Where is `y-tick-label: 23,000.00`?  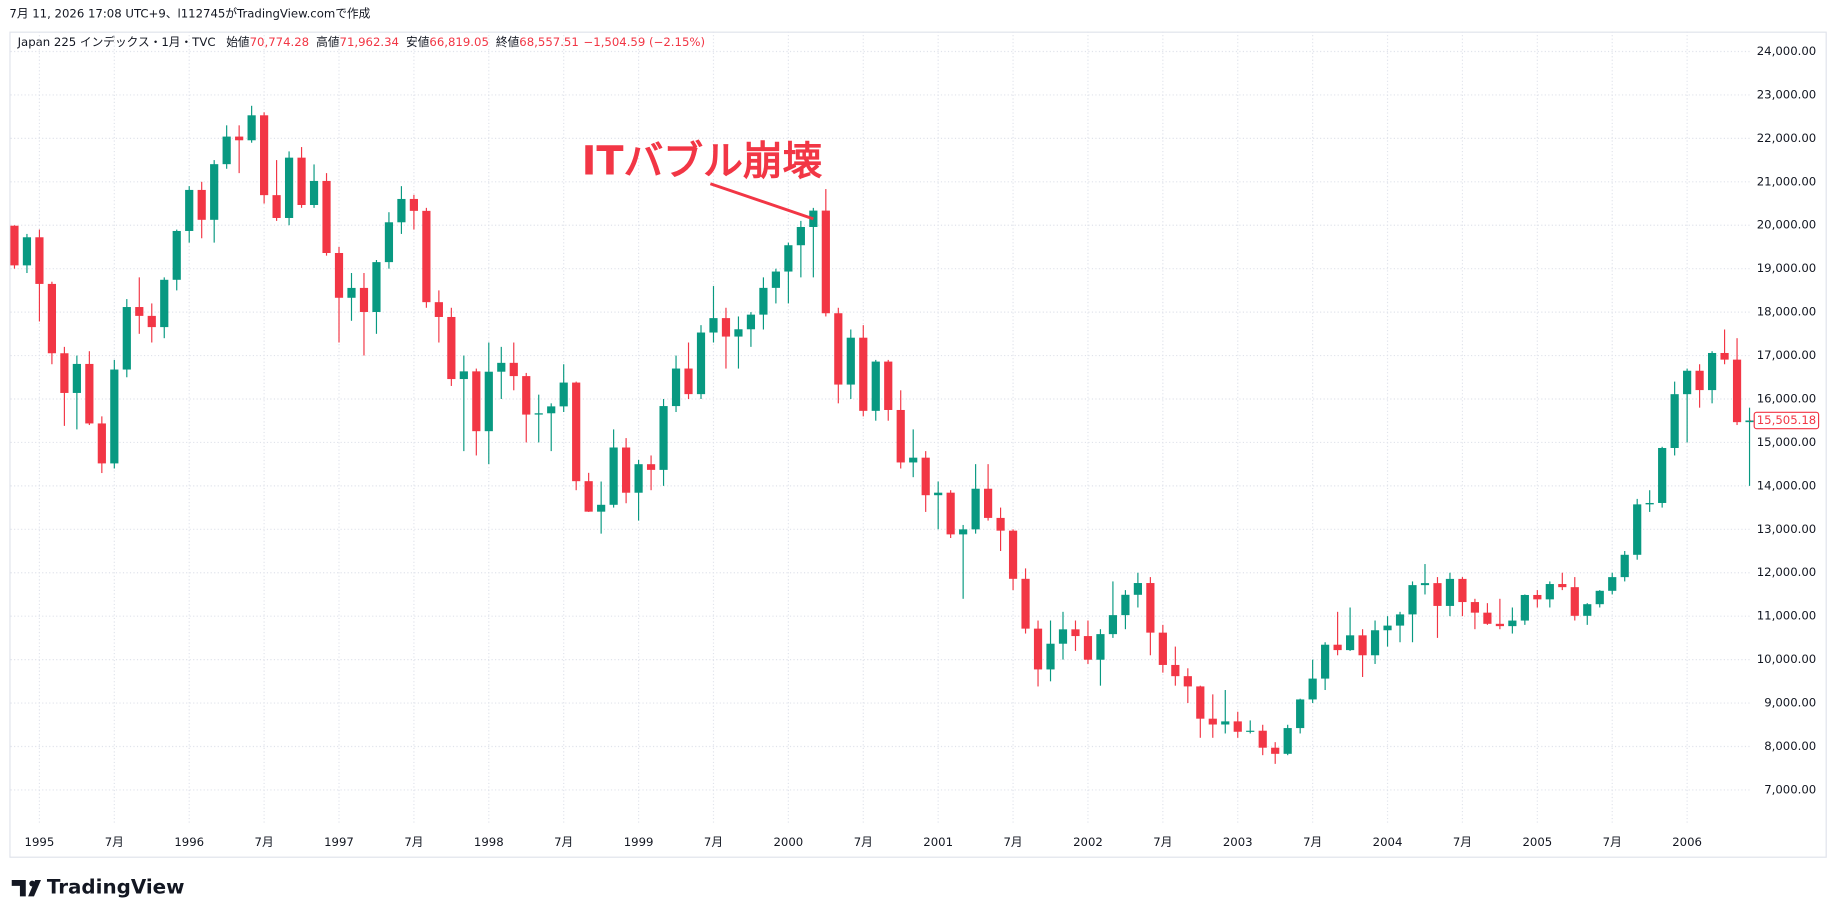 y-tick-label: 23,000.00 is located at coordinates (1786, 94).